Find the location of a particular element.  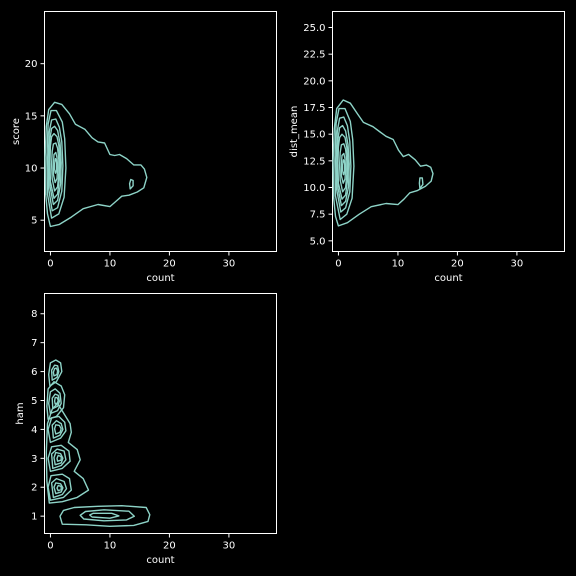

y-tick-label: 7.5 is located at coordinates (318, 215).